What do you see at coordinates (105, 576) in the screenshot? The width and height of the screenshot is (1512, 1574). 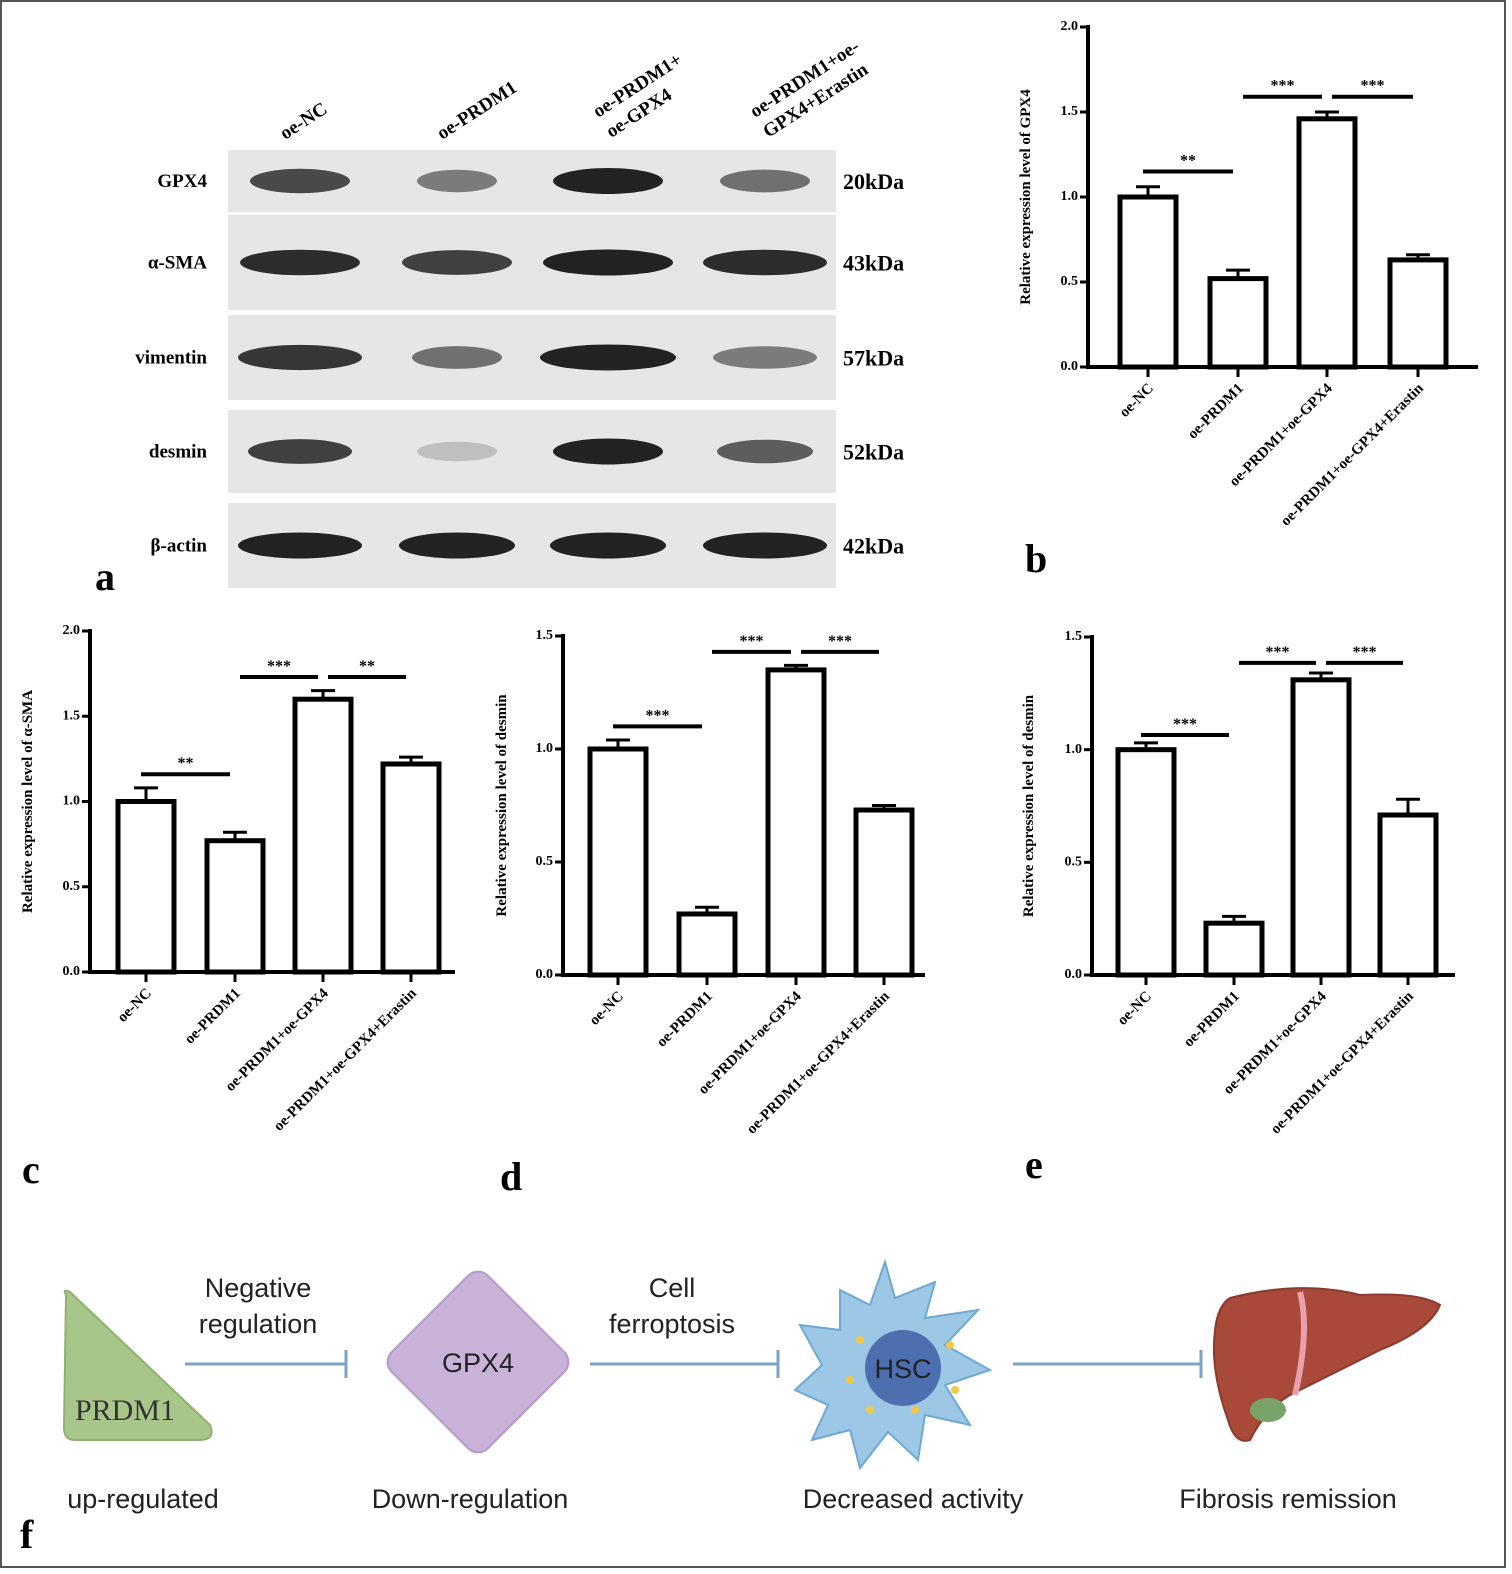 I see `panel-letter: a` at bounding box center [105, 576].